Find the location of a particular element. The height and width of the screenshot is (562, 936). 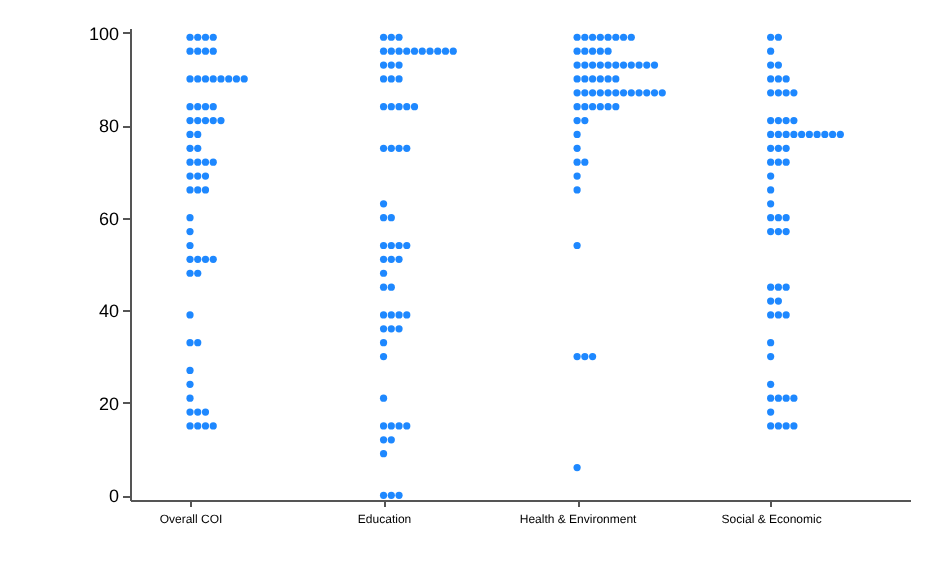

y-tick-label: 80 is located at coordinates (108, 126).